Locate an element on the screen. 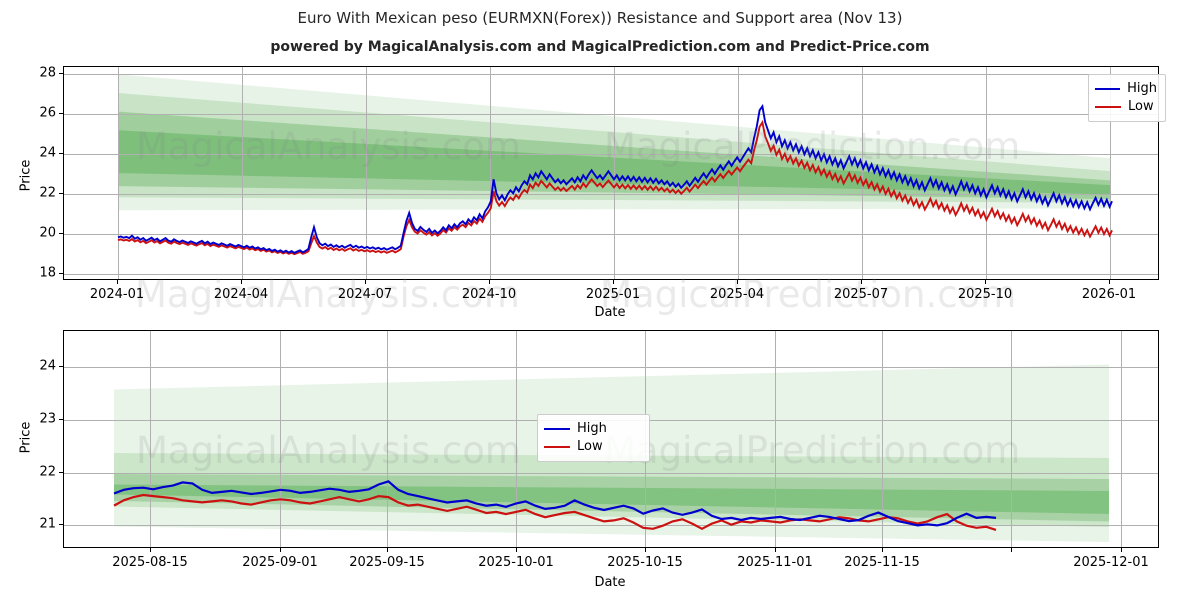 Image resolution: width=1200 pixels, height=600 pixels. bottom-xtick-label: 2025-08-15 is located at coordinates (150, 562).